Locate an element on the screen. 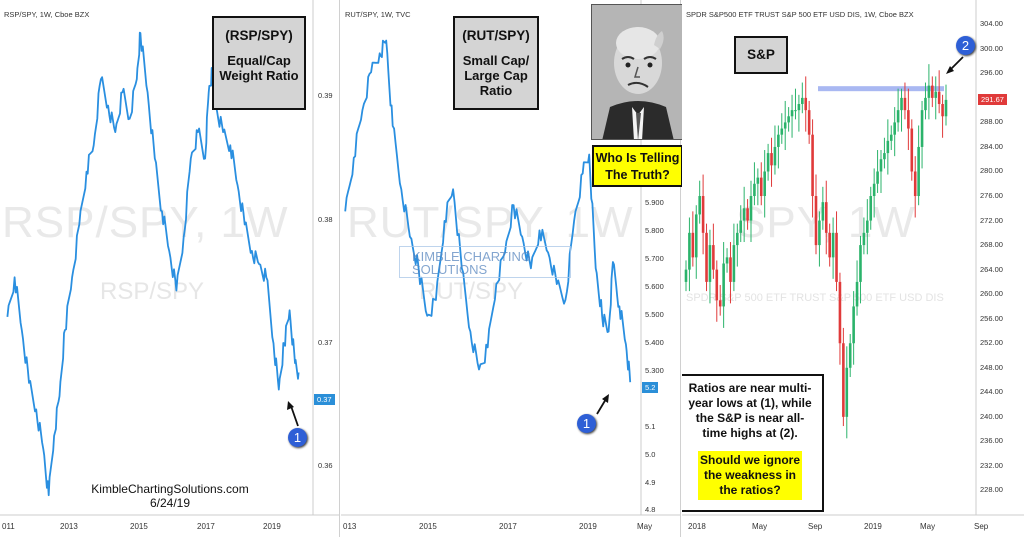  rsp-spy-header: RSP/SPY, 1W, Cboe BZX is located at coordinates (47, 14).